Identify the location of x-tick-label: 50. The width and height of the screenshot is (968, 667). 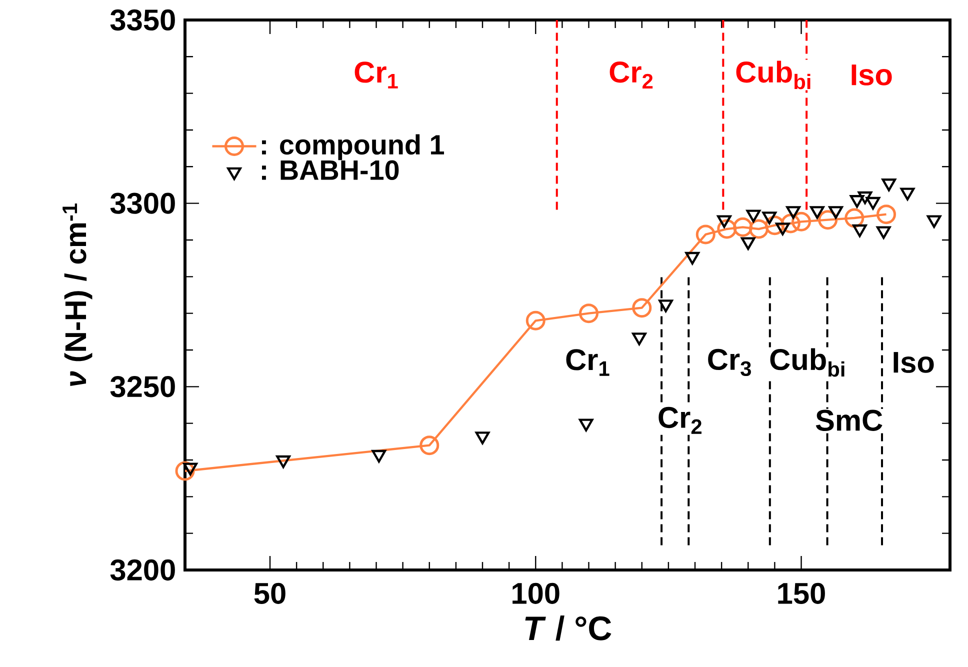
(270, 593).